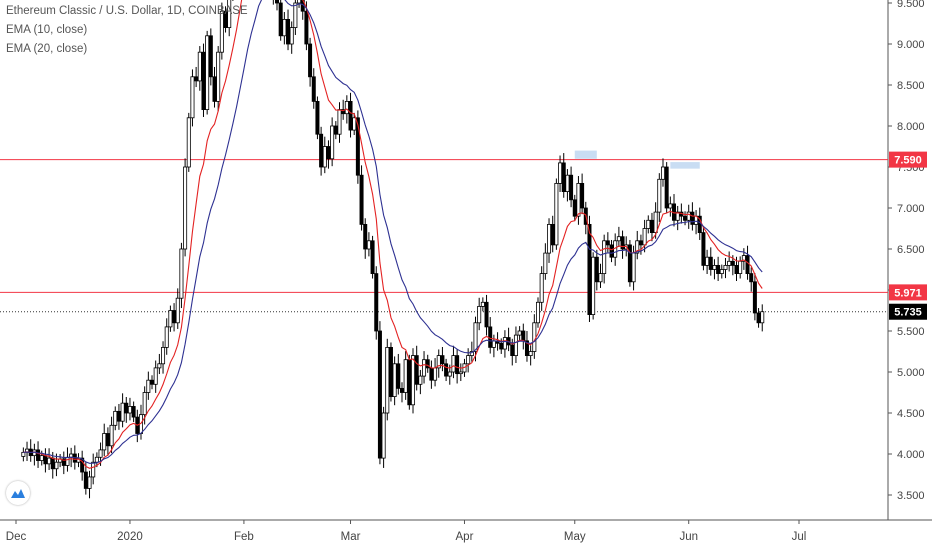 This screenshot has width=932, height=550. What do you see at coordinates (16, 537) in the screenshot?
I see `x-tick-label: Dec` at bounding box center [16, 537].